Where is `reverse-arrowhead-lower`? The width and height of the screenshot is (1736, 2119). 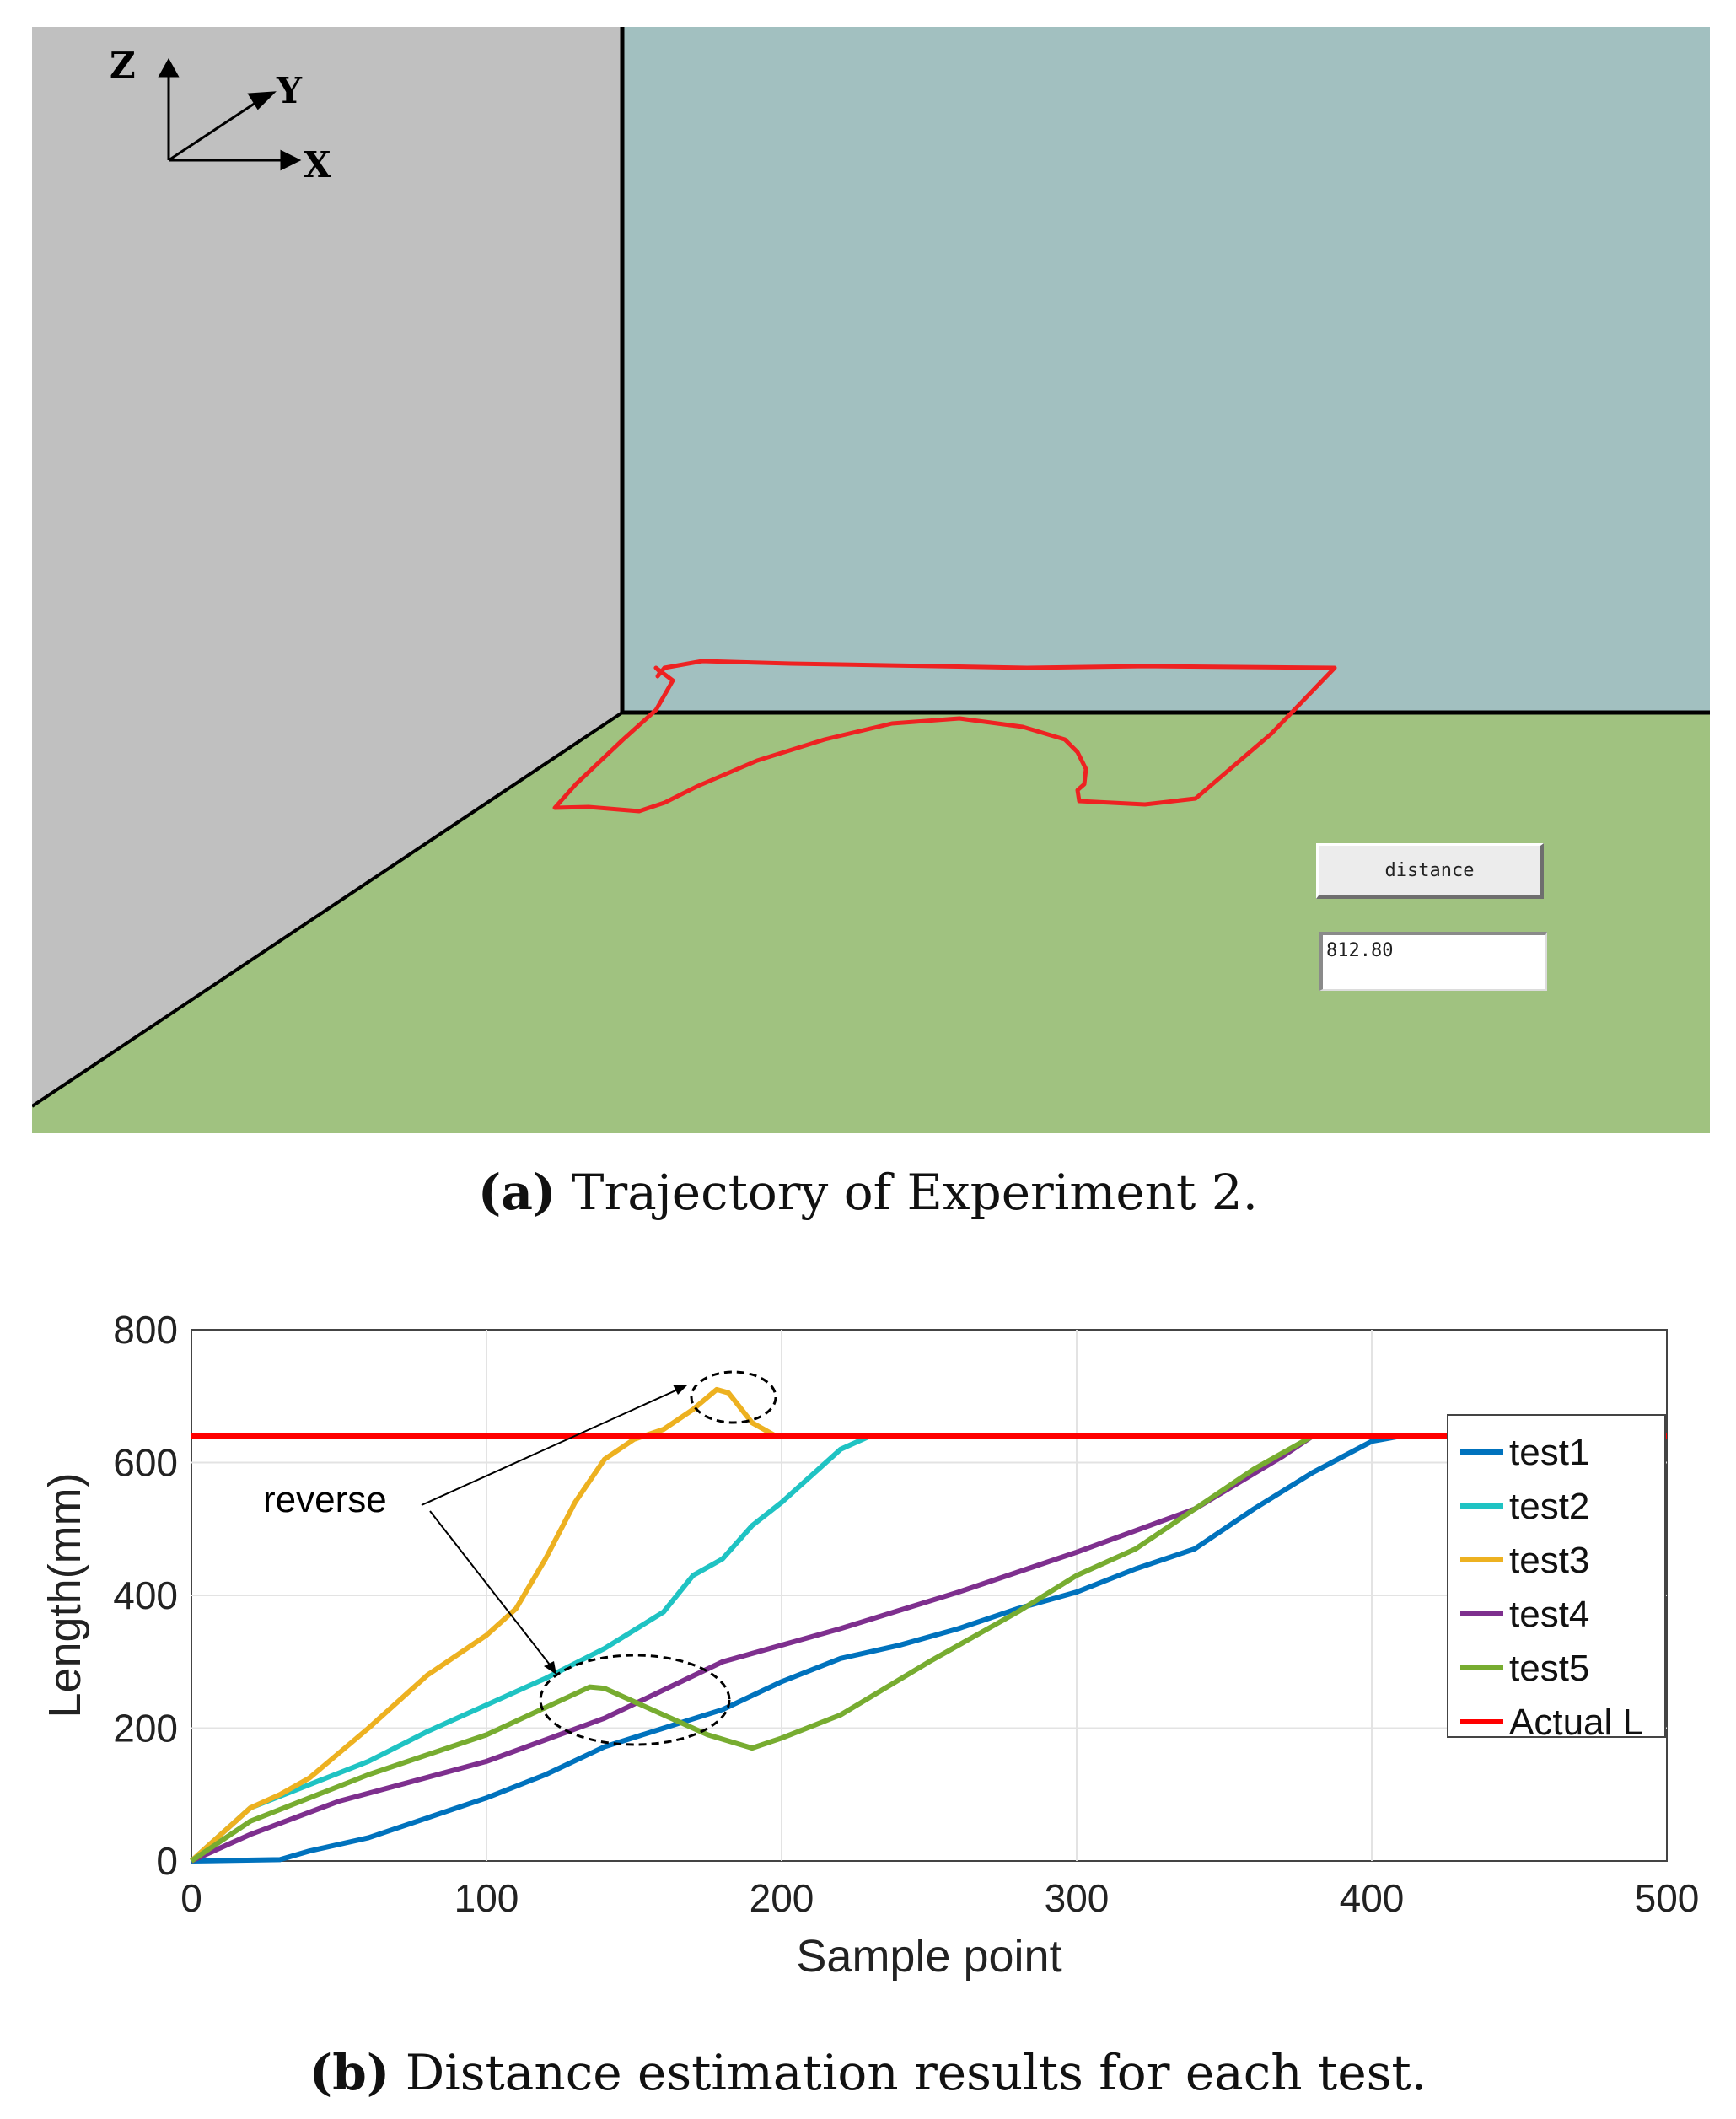 reverse-arrowhead-lower is located at coordinates (550, 1668).